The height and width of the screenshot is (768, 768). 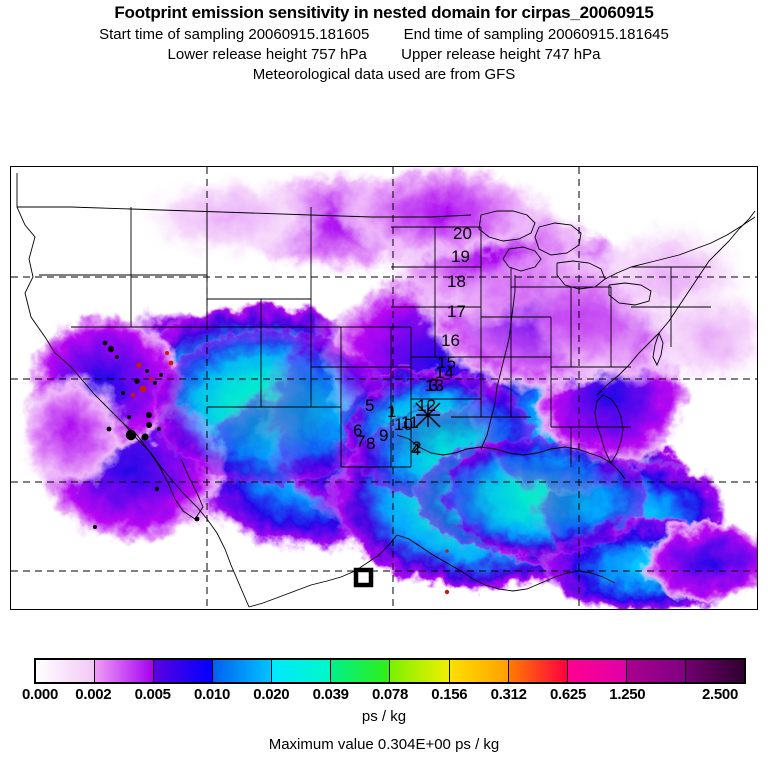 I want to click on trajectory-label-1: 1, so click(x=392, y=411).